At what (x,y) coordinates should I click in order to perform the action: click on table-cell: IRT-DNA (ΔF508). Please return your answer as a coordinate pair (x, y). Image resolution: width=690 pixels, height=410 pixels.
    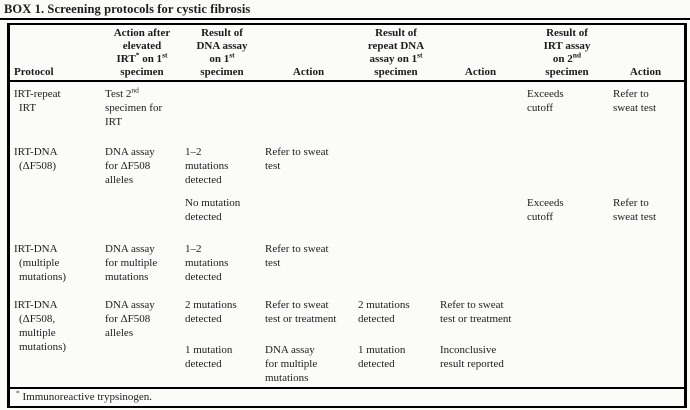
    Looking at the image, I should click on (36, 159).